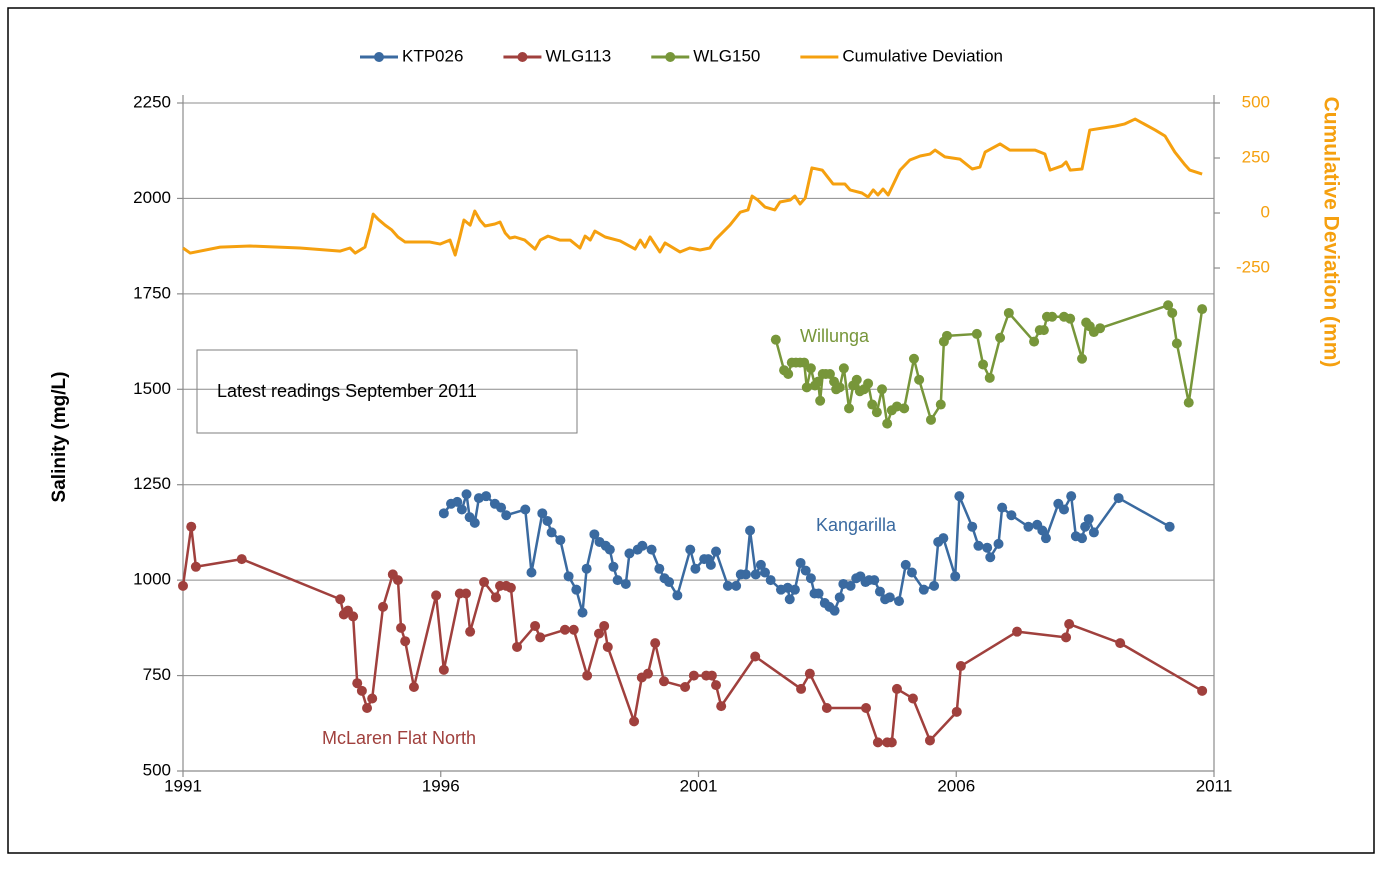 The height and width of the screenshot is (869, 1383). Describe the element at coordinates (157, 674) in the screenshot. I see `y-tick-label: 750` at that location.